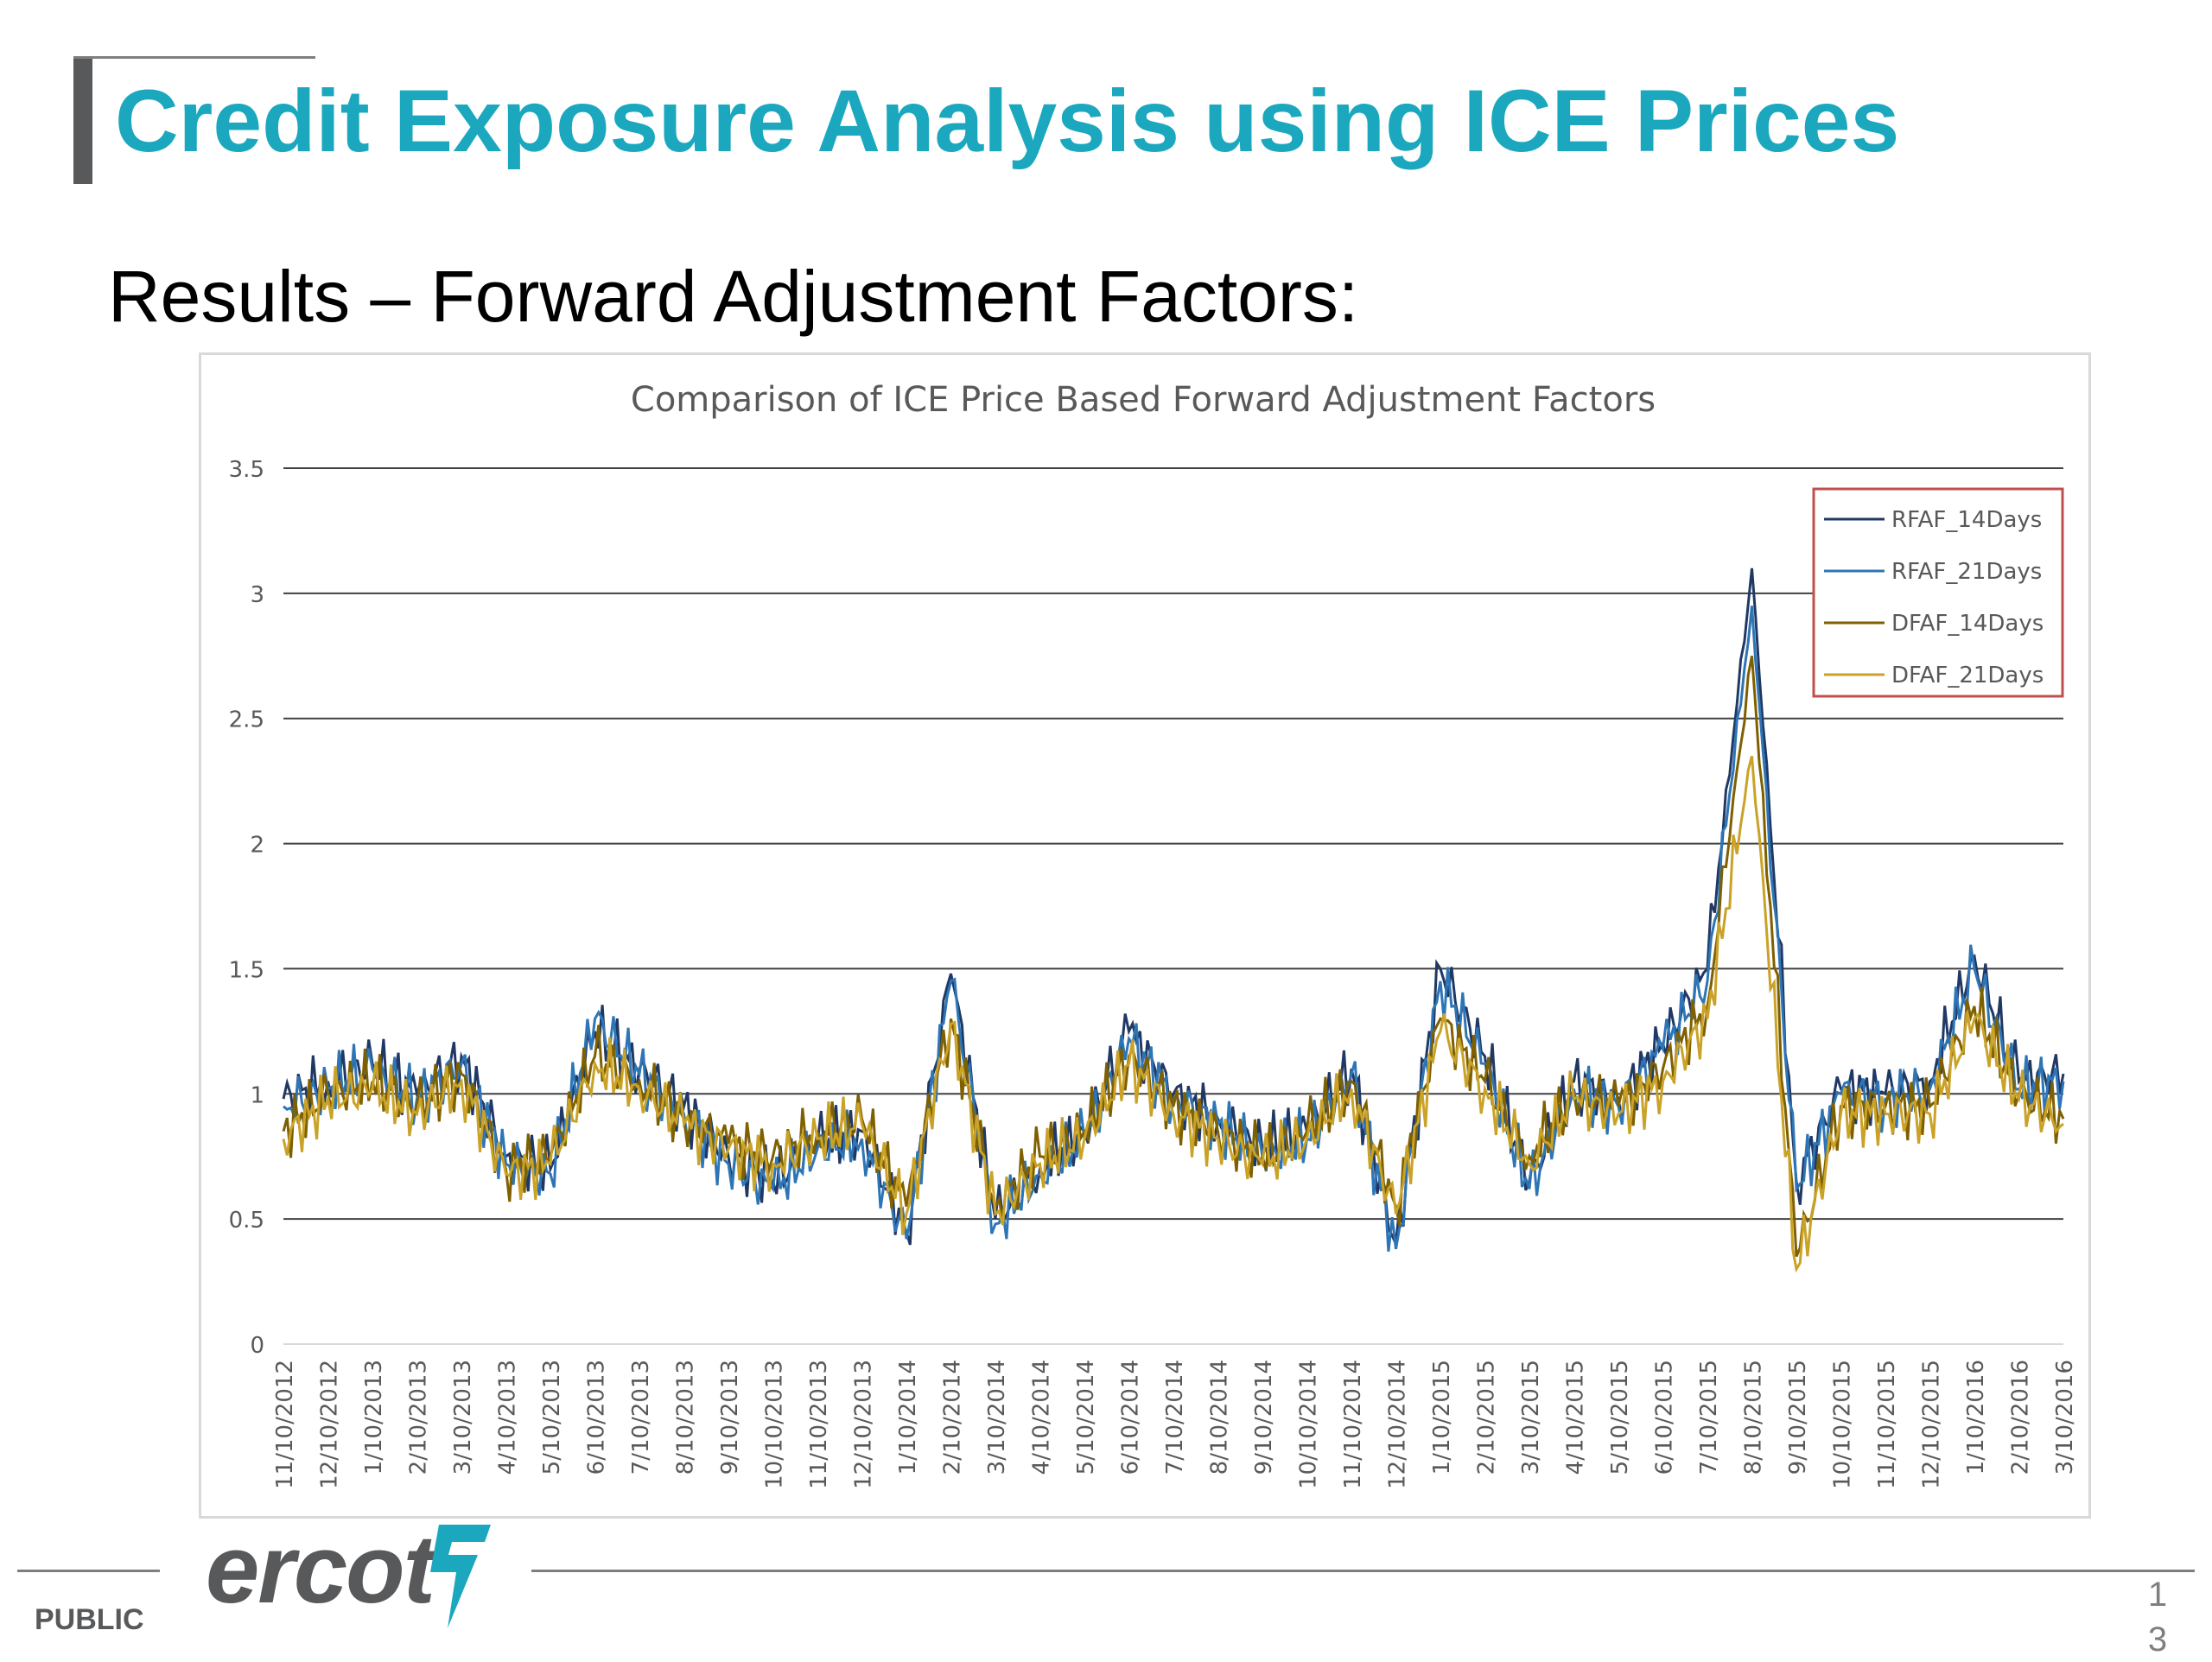 Image resolution: width=2212 pixels, height=1662 pixels. What do you see at coordinates (1966, 572) in the screenshot?
I see `legend-label: RFAF_21Days` at bounding box center [1966, 572].